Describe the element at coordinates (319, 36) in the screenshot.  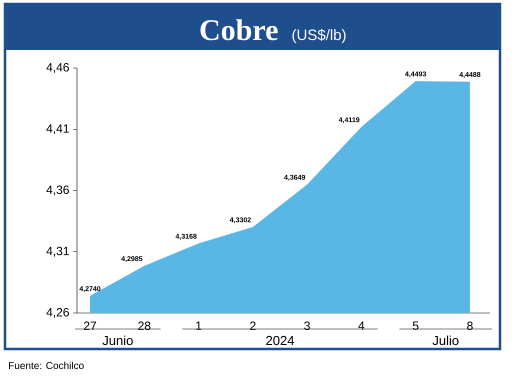
I see `chart-subtitle: (US$/lb)` at that location.